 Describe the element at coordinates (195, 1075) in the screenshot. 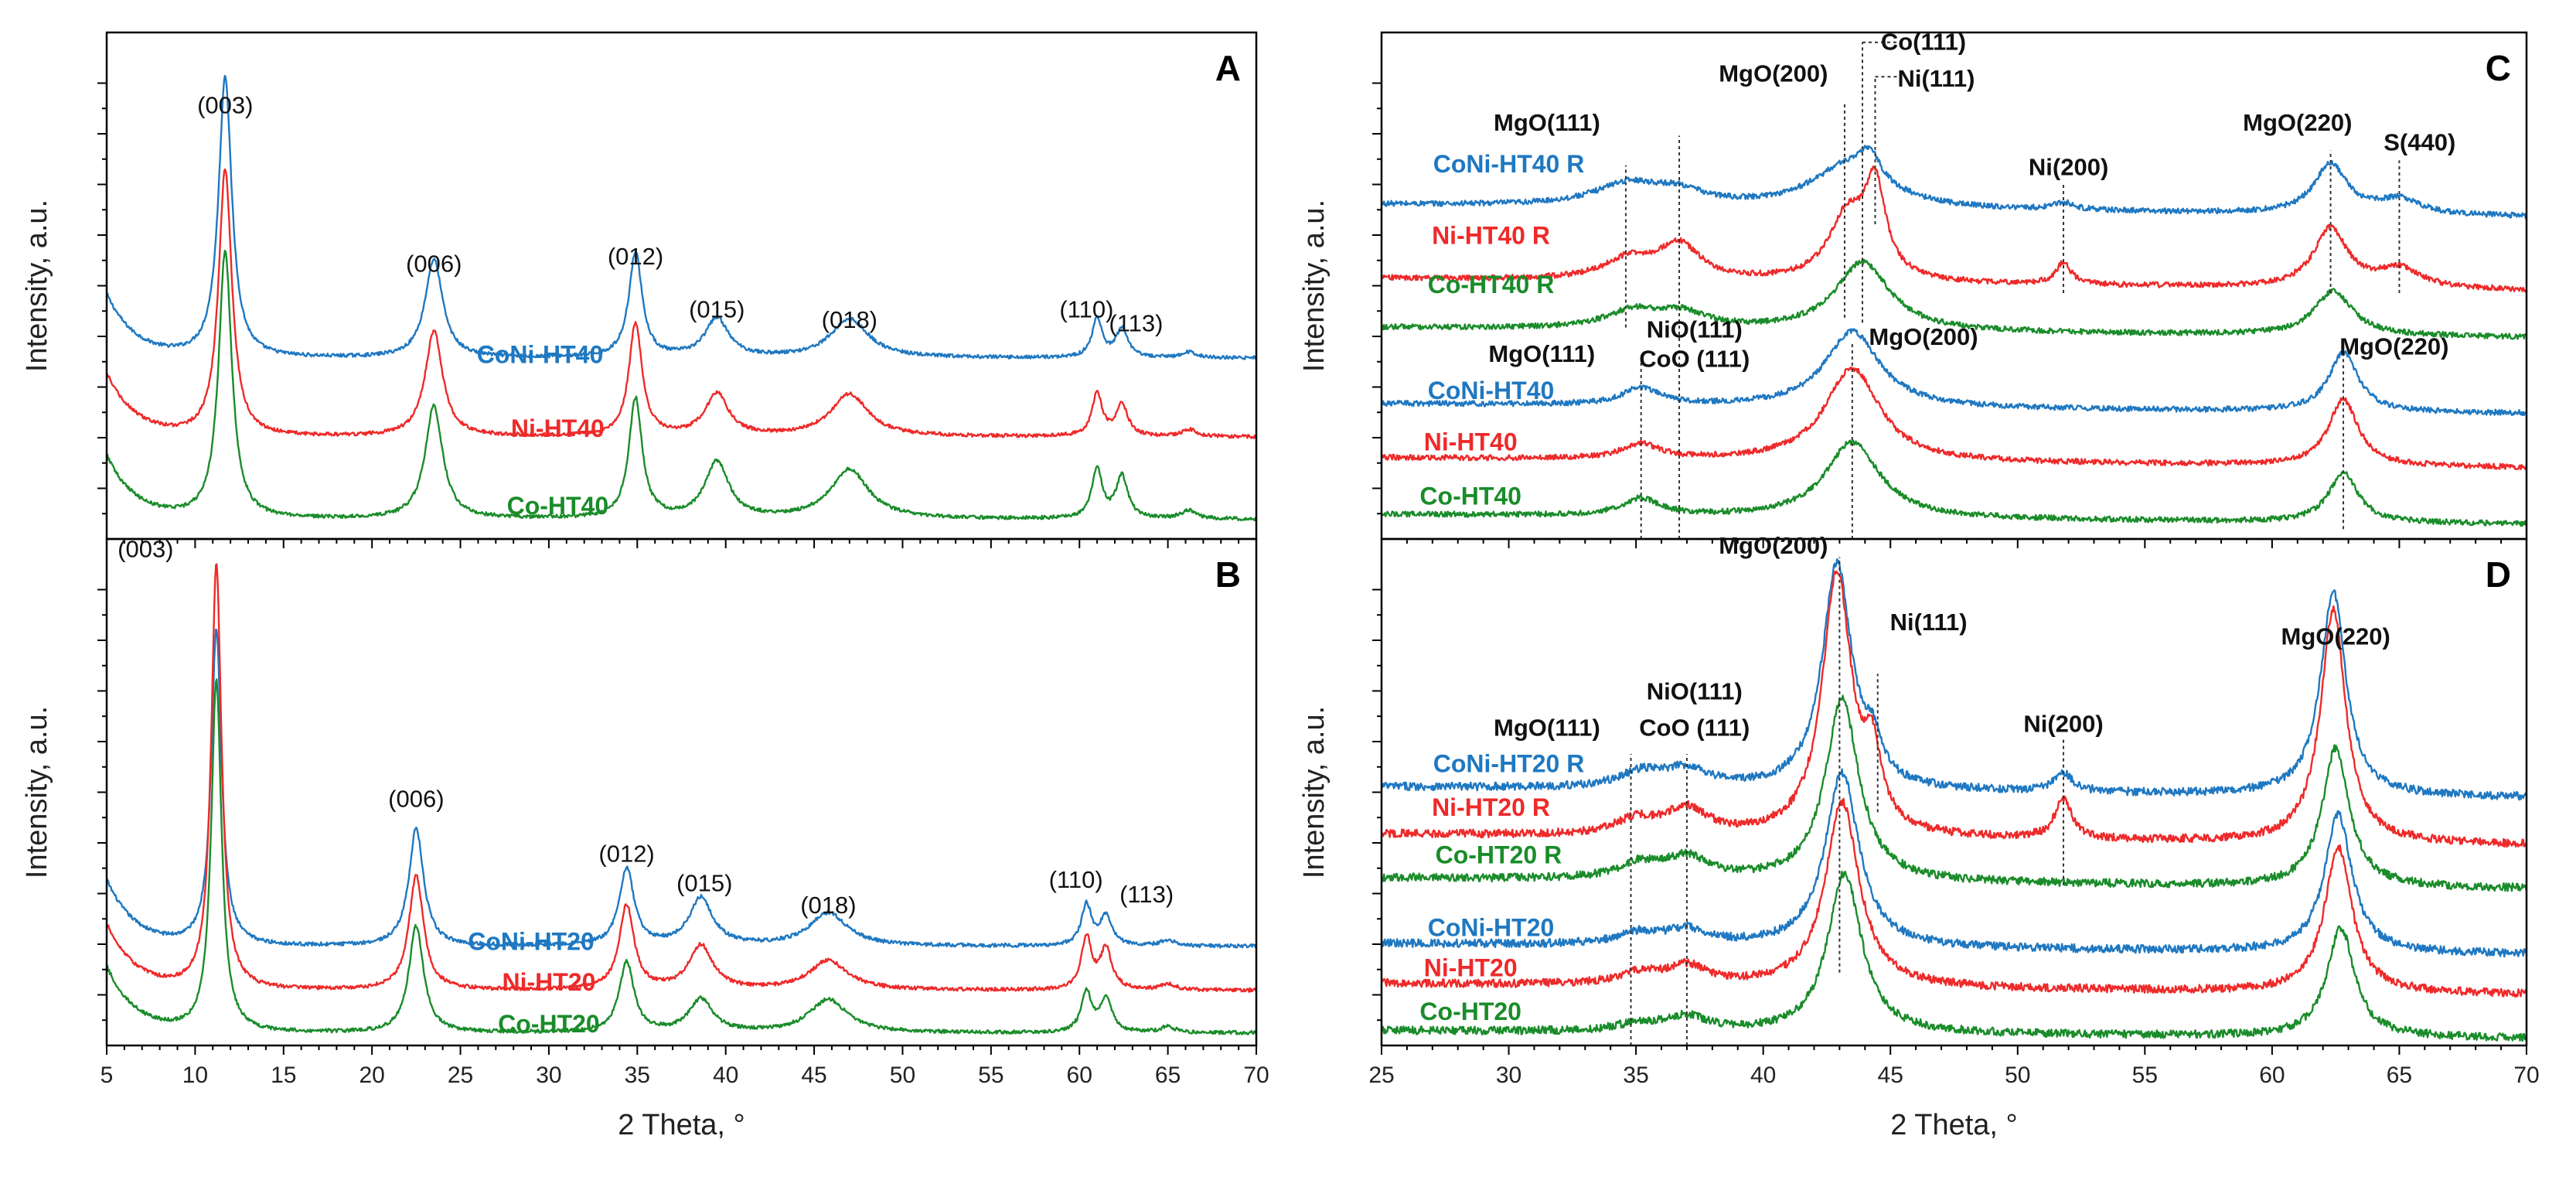

I see `x-tick-label: 10` at that location.